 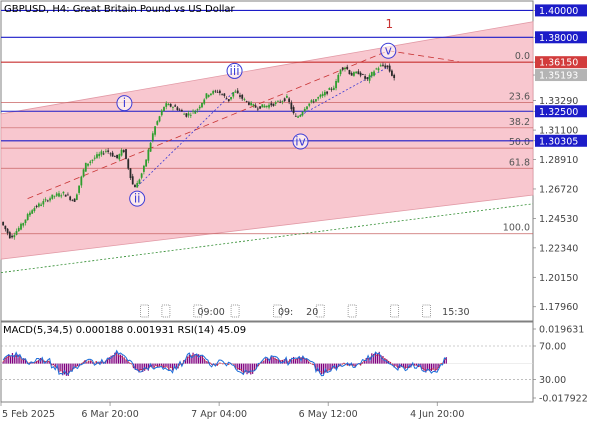 I want to click on wave-label: i, so click(x=124, y=103).